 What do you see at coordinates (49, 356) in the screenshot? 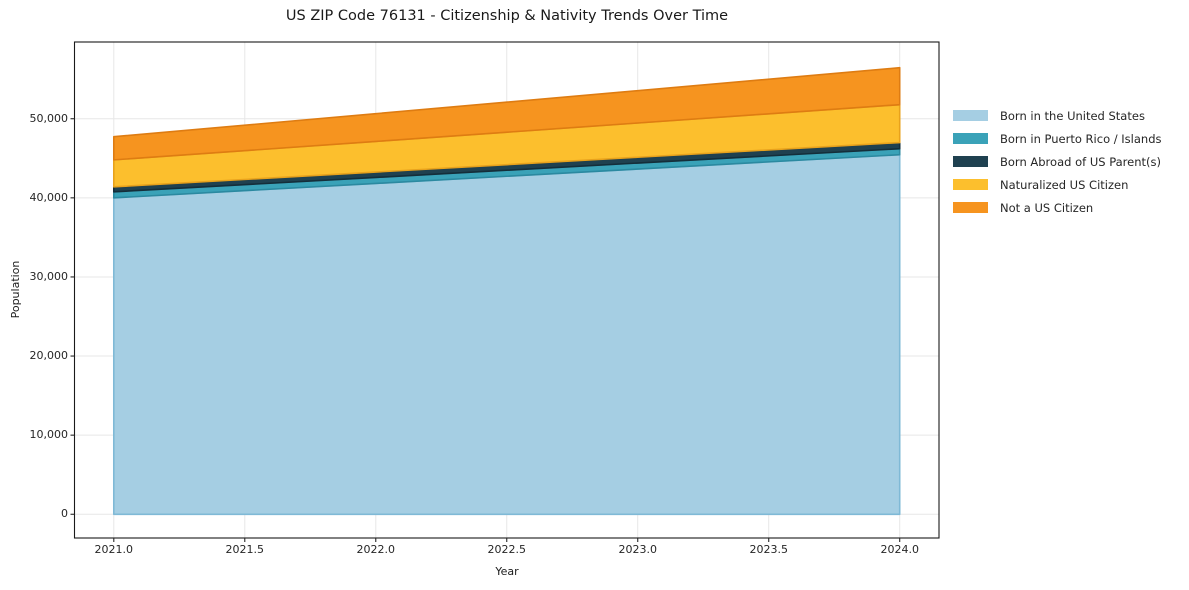
I see `y-tick-label: 20,000` at bounding box center [49, 356].